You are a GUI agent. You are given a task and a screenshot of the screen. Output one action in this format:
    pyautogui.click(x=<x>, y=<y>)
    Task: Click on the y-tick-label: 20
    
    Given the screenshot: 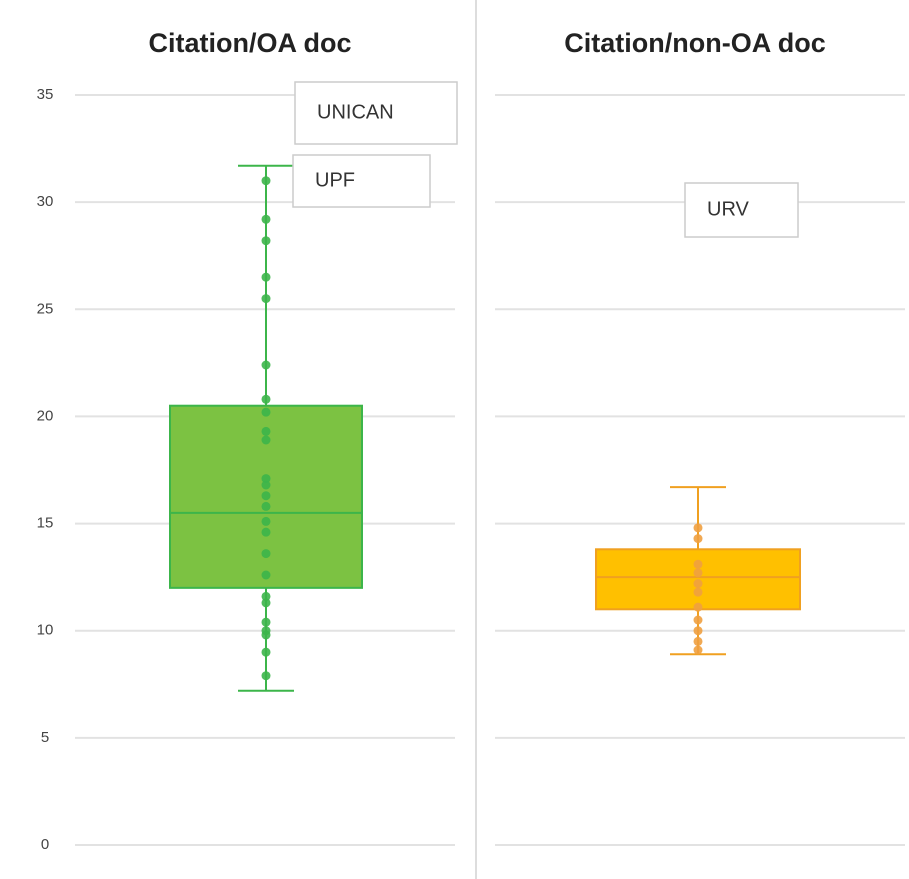 What is the action you would take?
    pyautogui.click(x=45, y=415)
    